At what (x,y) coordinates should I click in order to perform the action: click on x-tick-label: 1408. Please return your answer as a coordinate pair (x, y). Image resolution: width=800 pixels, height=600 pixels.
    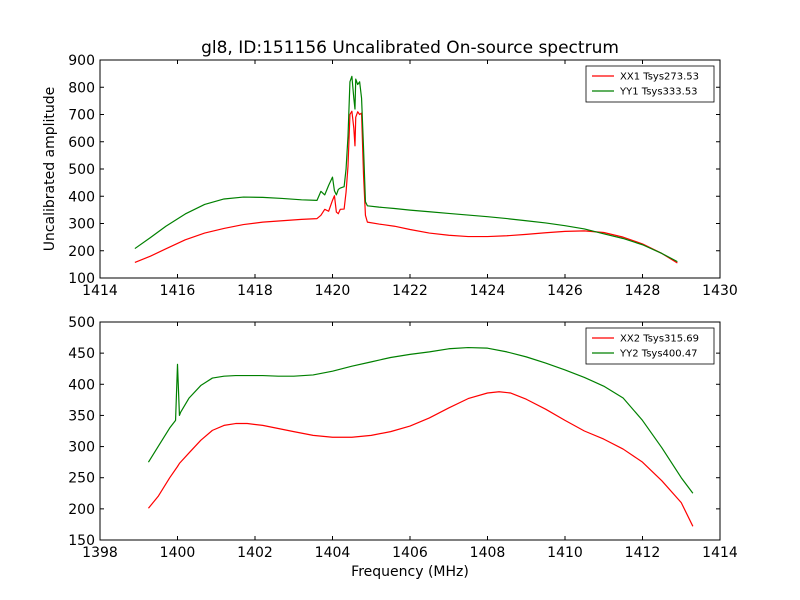
    Looking at the image, I should click on (488, 553).